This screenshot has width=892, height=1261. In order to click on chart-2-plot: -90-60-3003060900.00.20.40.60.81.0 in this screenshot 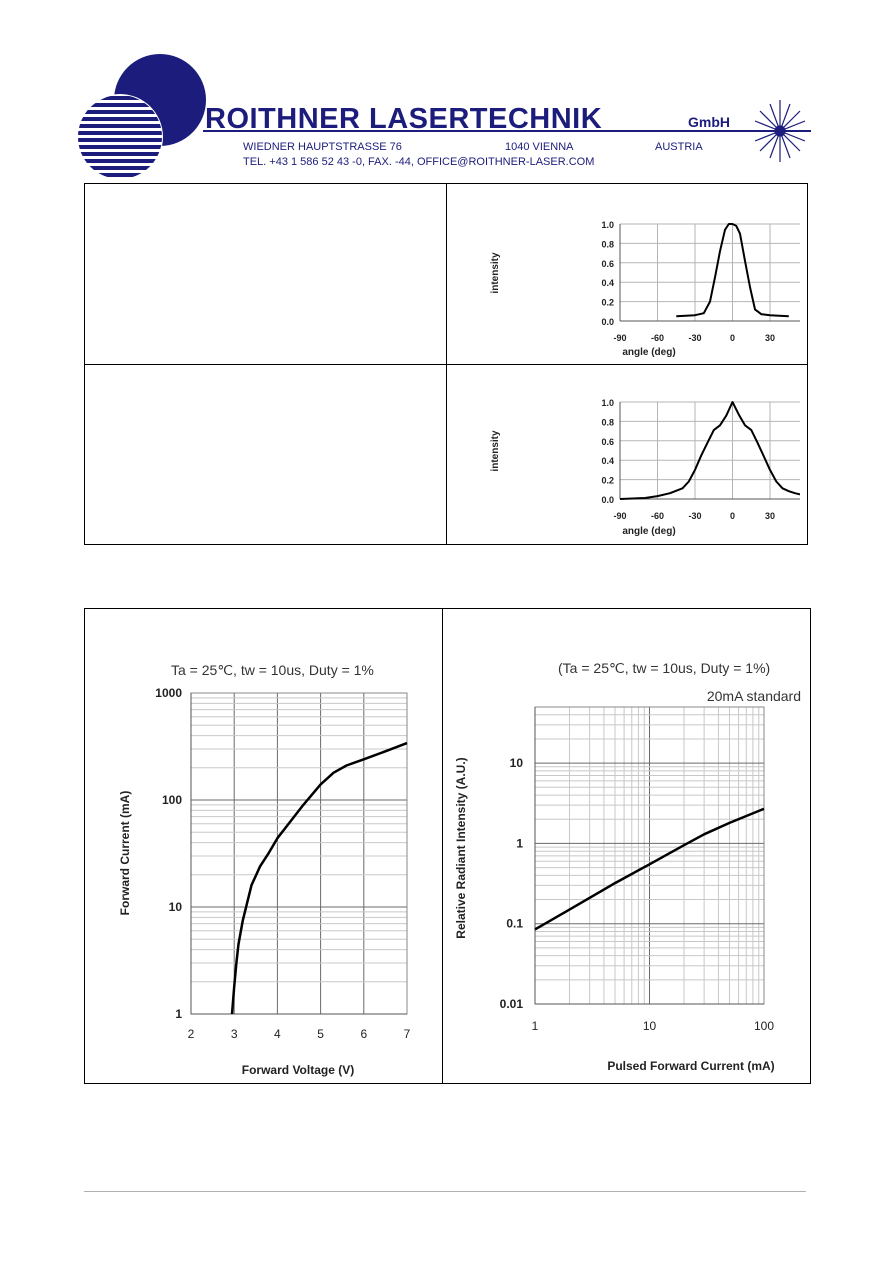, I will do `click(700, 459)`.